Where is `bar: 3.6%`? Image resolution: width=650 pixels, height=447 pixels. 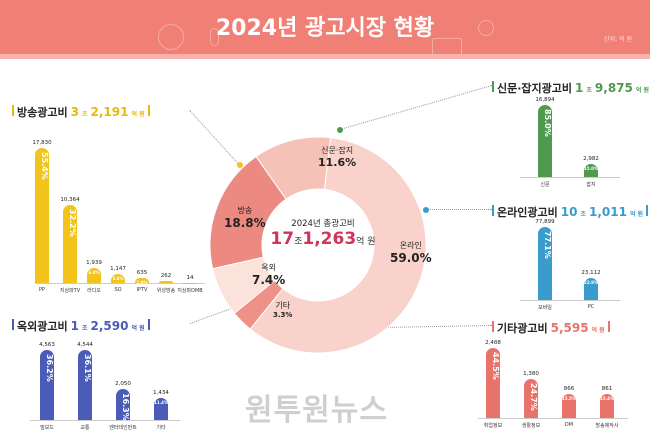
bar: 3.6% is located at coordinates (118, 278).